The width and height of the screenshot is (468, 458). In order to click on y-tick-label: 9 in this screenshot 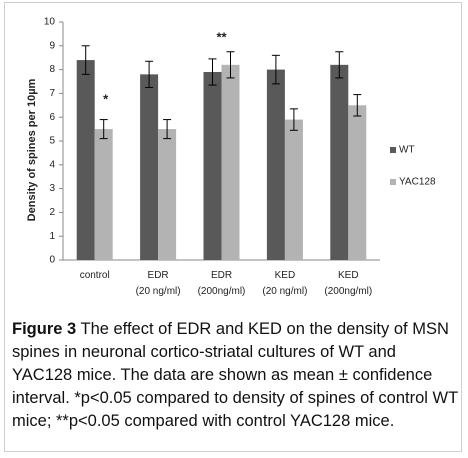, I will do `click(52, 45)`.